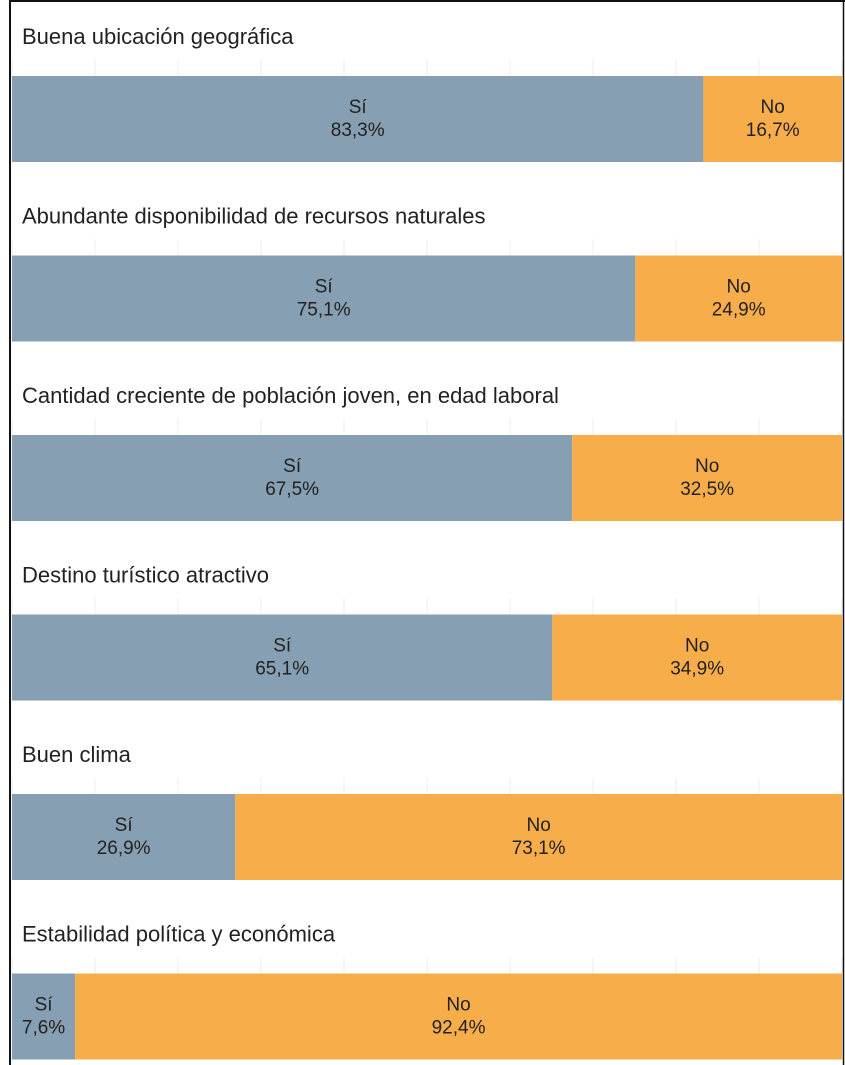 This screenshot has width=845, height=1065. Describe the element at coordinates (539, 848) in the screenshot. I see `segment-value: 73,1%` at that location.